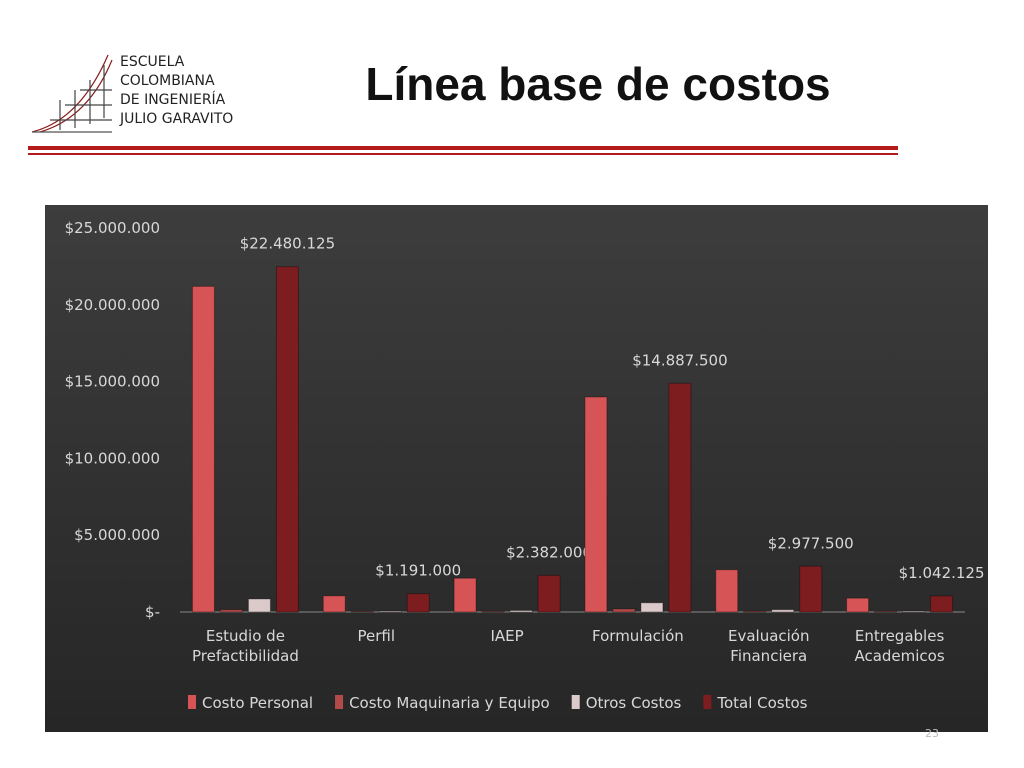 The width and height of the screenshot is (1024, 768). What do you see at coordinates (449, 703) in the screenshot?
I see `legend-label: Costo Maquinaria y Equipo` at bounding box center [449, 703].